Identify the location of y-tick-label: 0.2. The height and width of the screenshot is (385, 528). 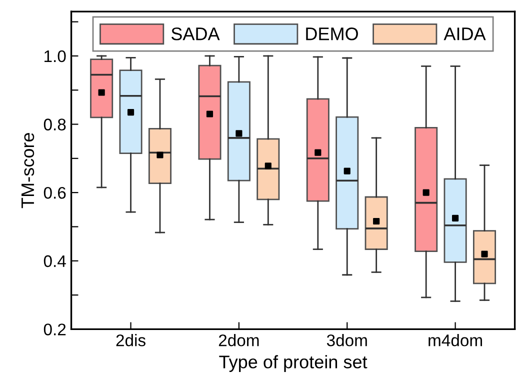
(55, 330).